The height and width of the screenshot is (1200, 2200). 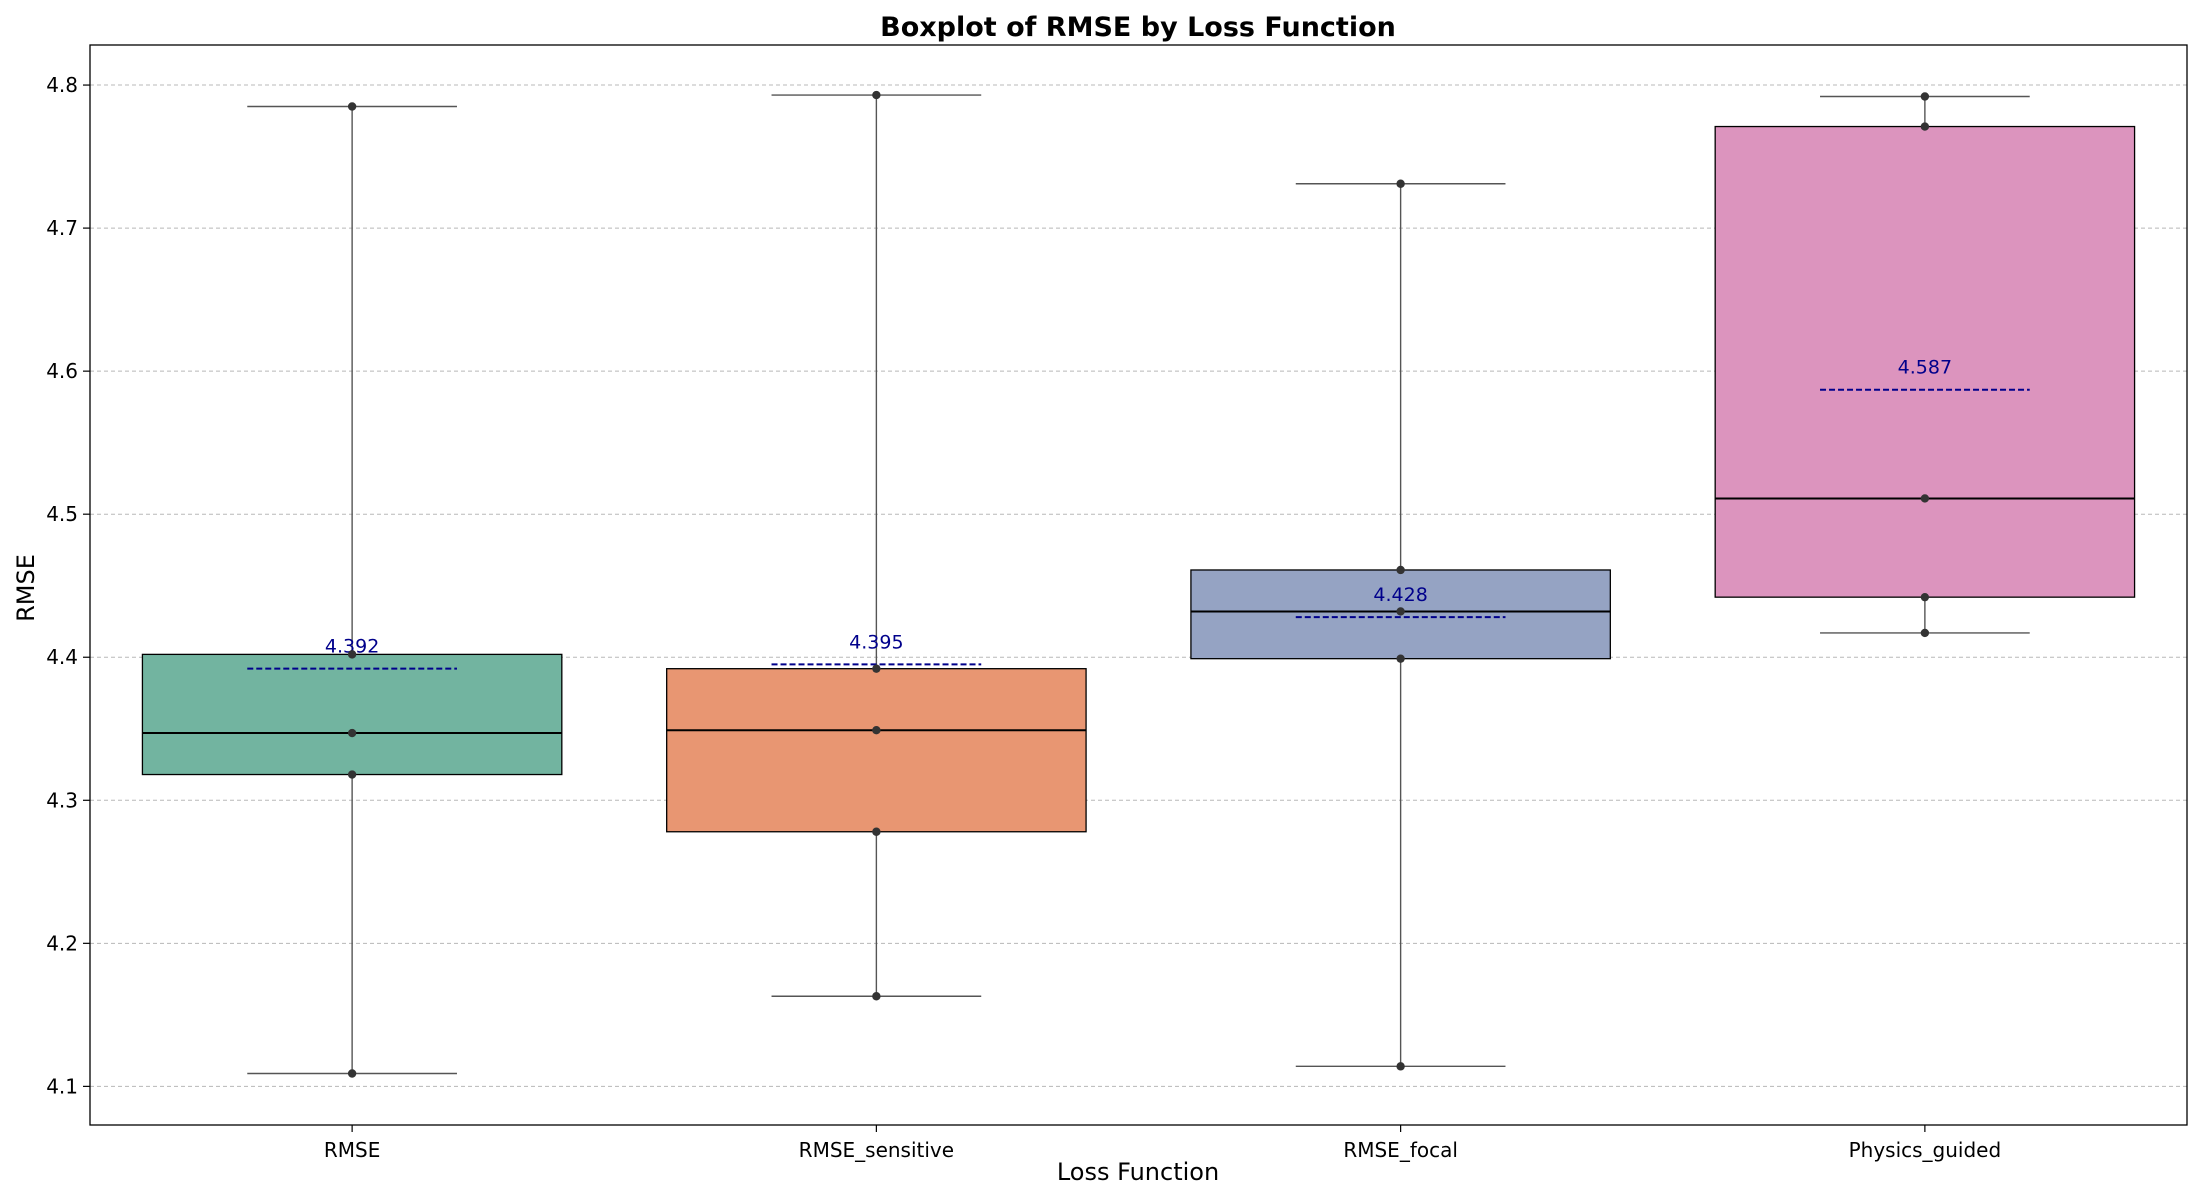 I want to click on mean-label: 4.587, so click(x=1925, y=368).